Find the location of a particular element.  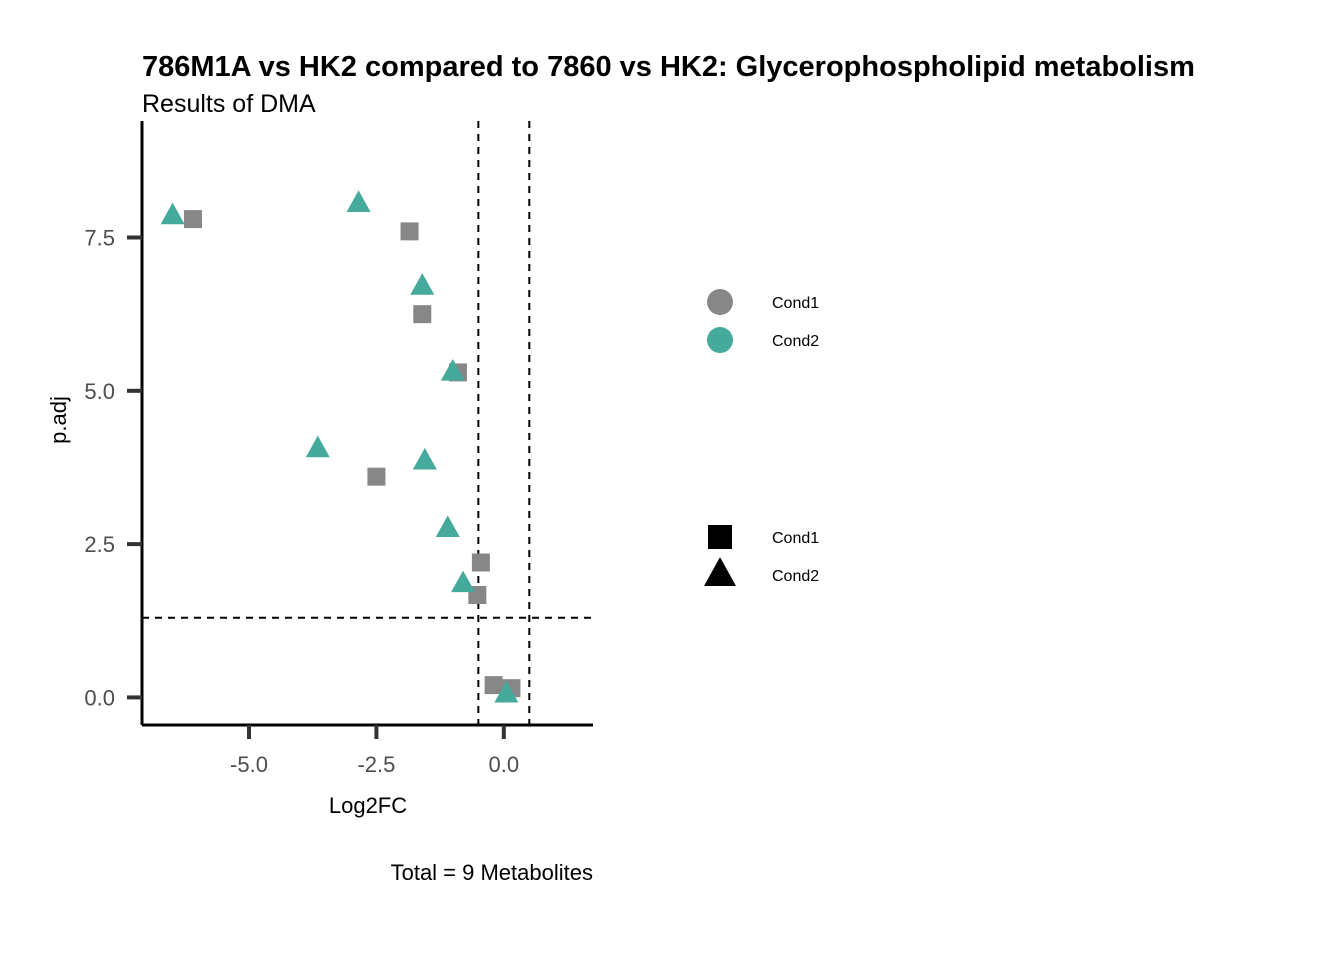

legend-color-label-1: Cond2 is located at coordinates (795, 341).